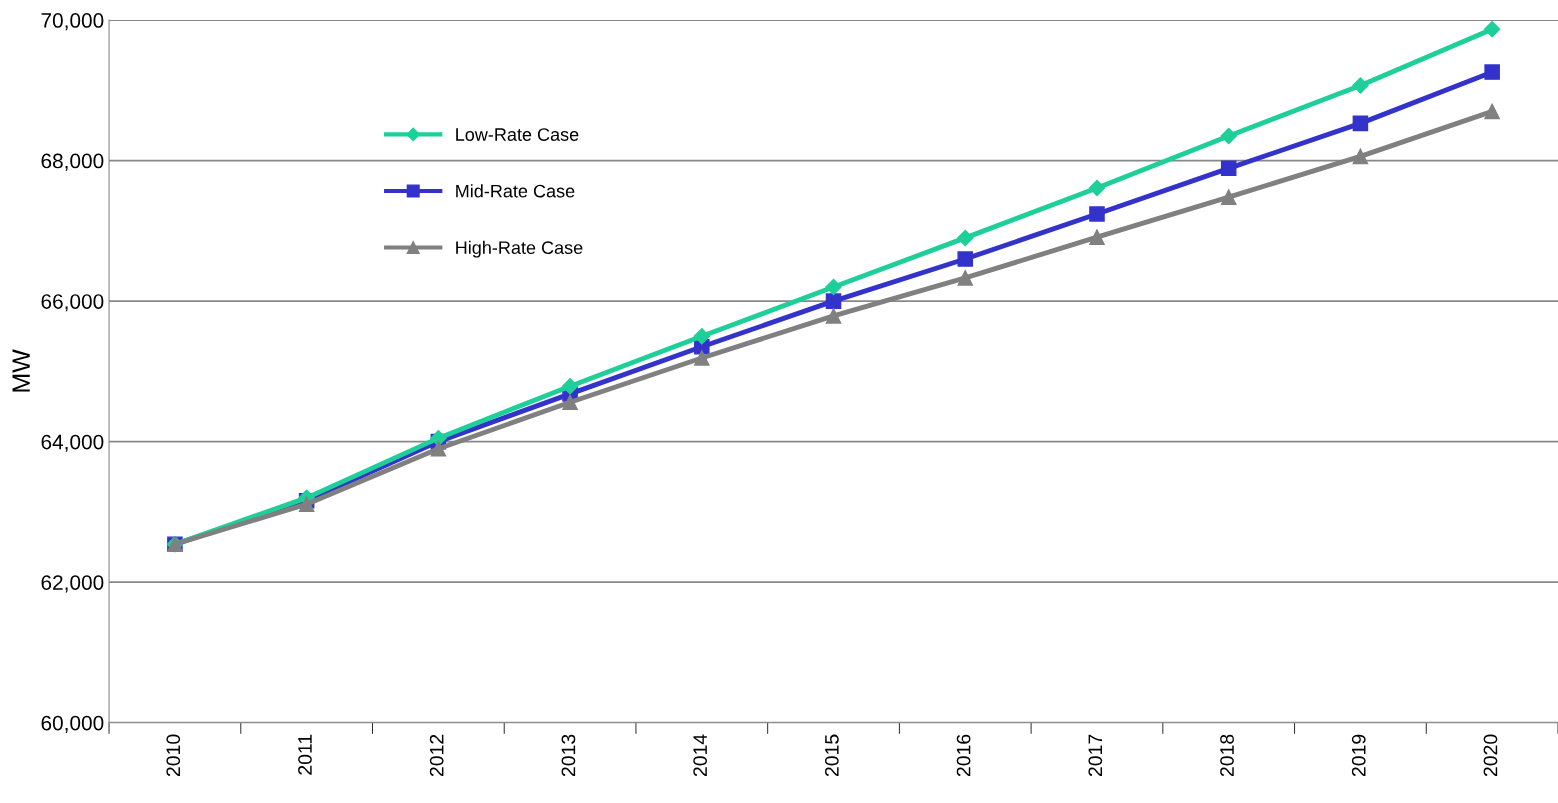  I want to click on legend-label: Mid-Rate Case, so click(515, 191).